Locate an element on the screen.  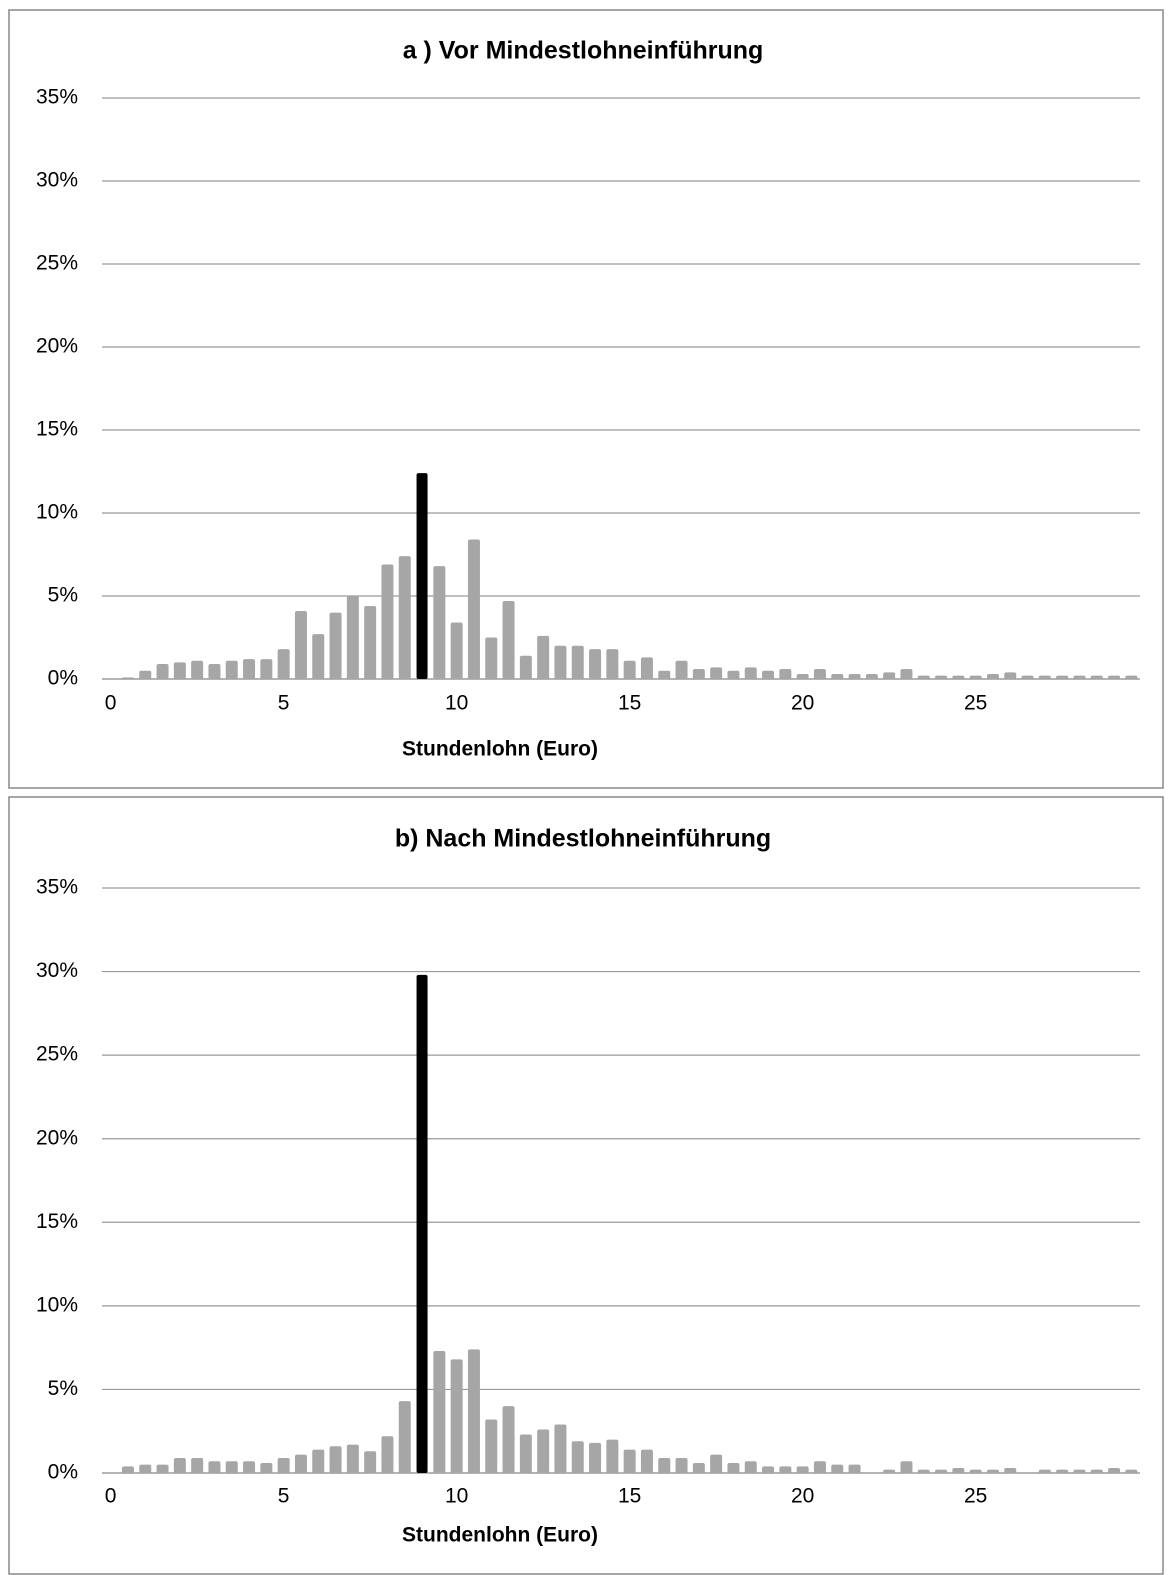
y-tick-label: 10% is located at coordinates (57, 1304).